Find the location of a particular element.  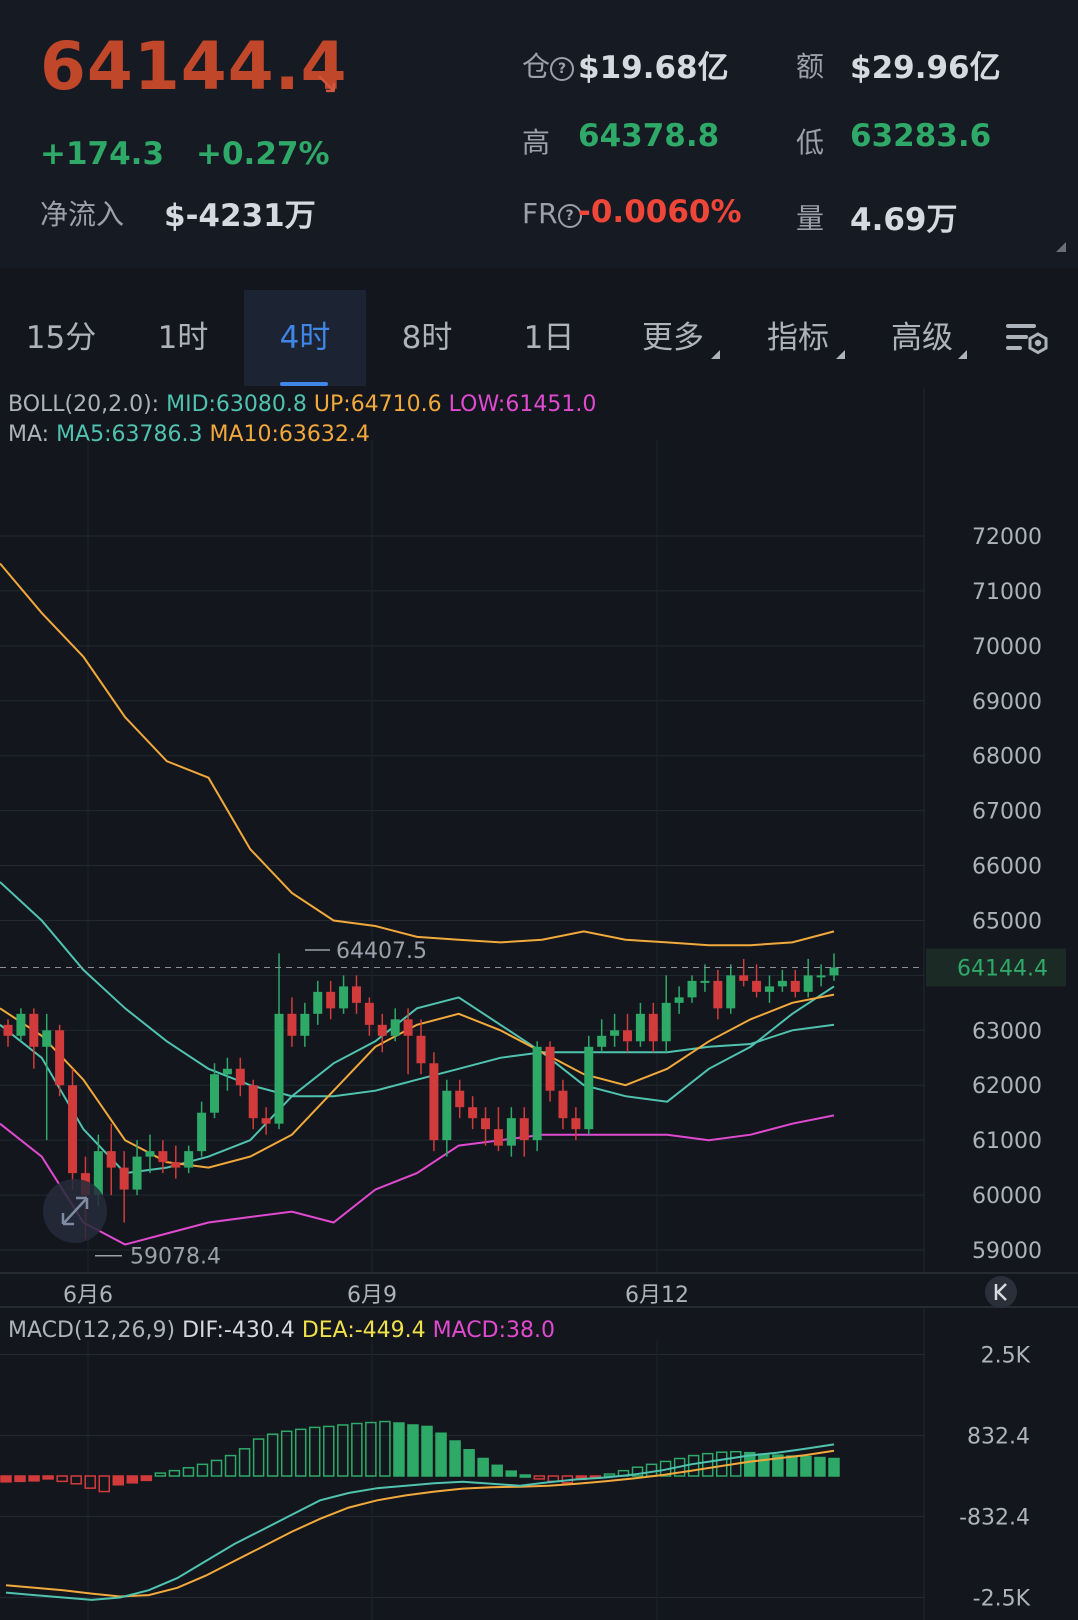

tab-advanced: 高级 is located at coordinates (922, 338).